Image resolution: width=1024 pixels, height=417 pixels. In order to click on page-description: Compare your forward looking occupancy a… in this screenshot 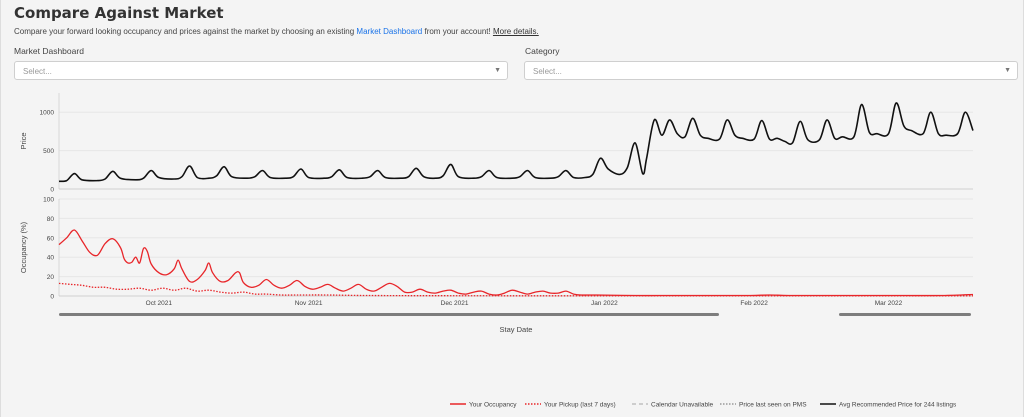, I will do `click(276, 31)`.